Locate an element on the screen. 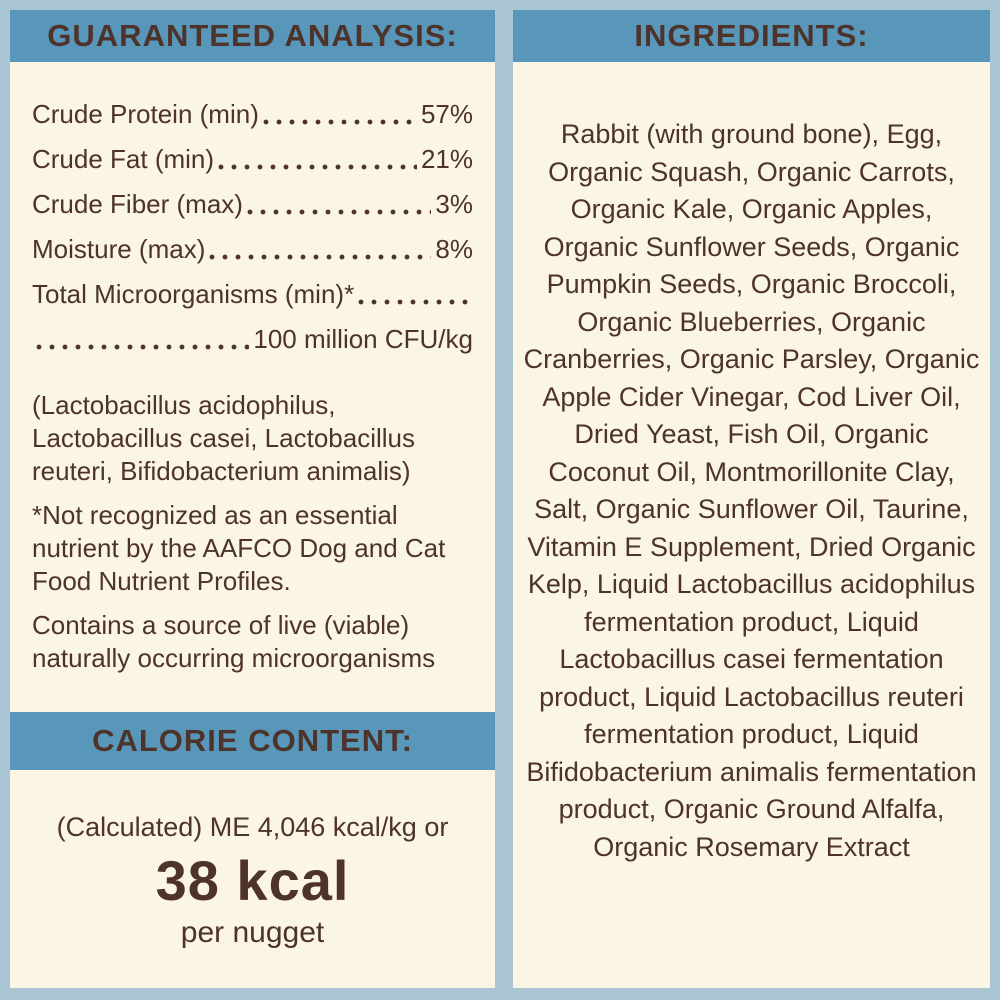  calorie-kcal-per-kg: (Calculated) ME 4,046 kcal/kg or is located at coordinates (252, 827).